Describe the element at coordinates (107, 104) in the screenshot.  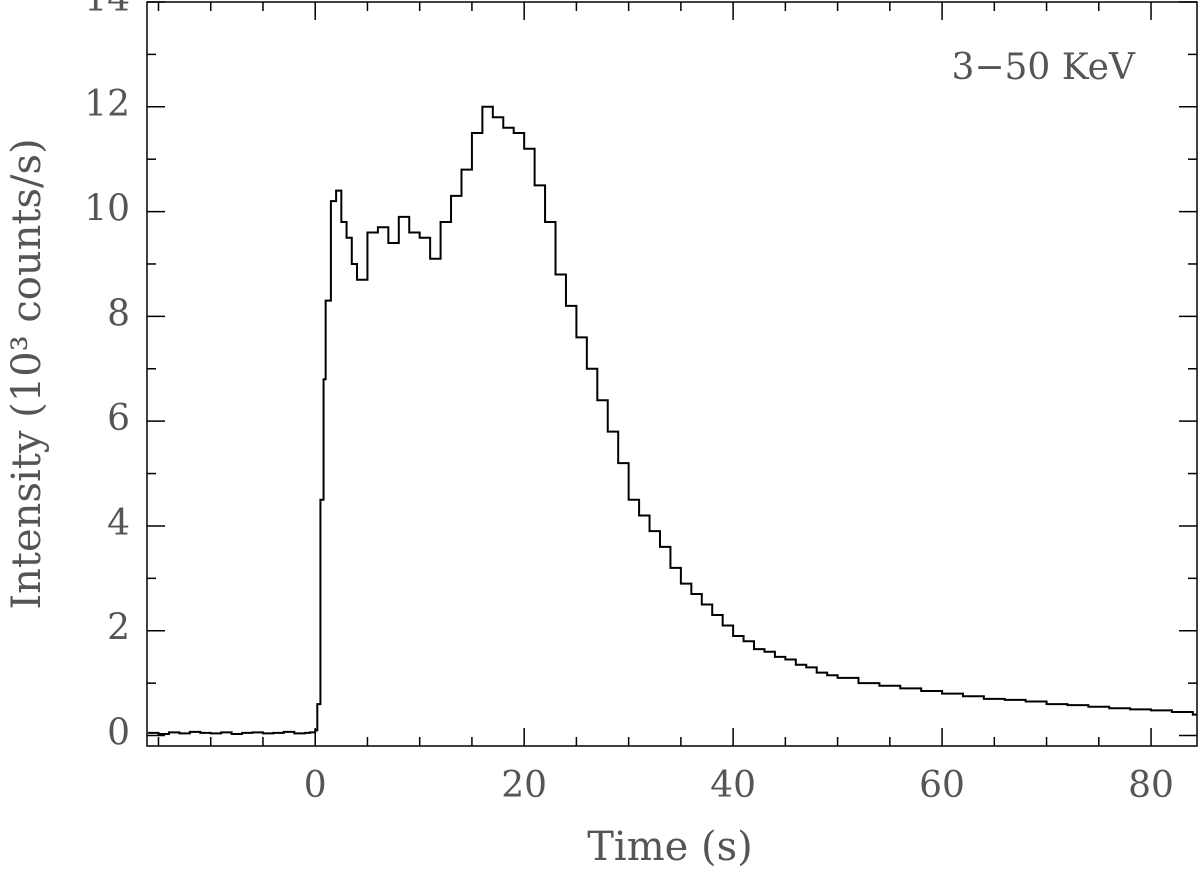
I see `y-tick-label: 12` at that location.